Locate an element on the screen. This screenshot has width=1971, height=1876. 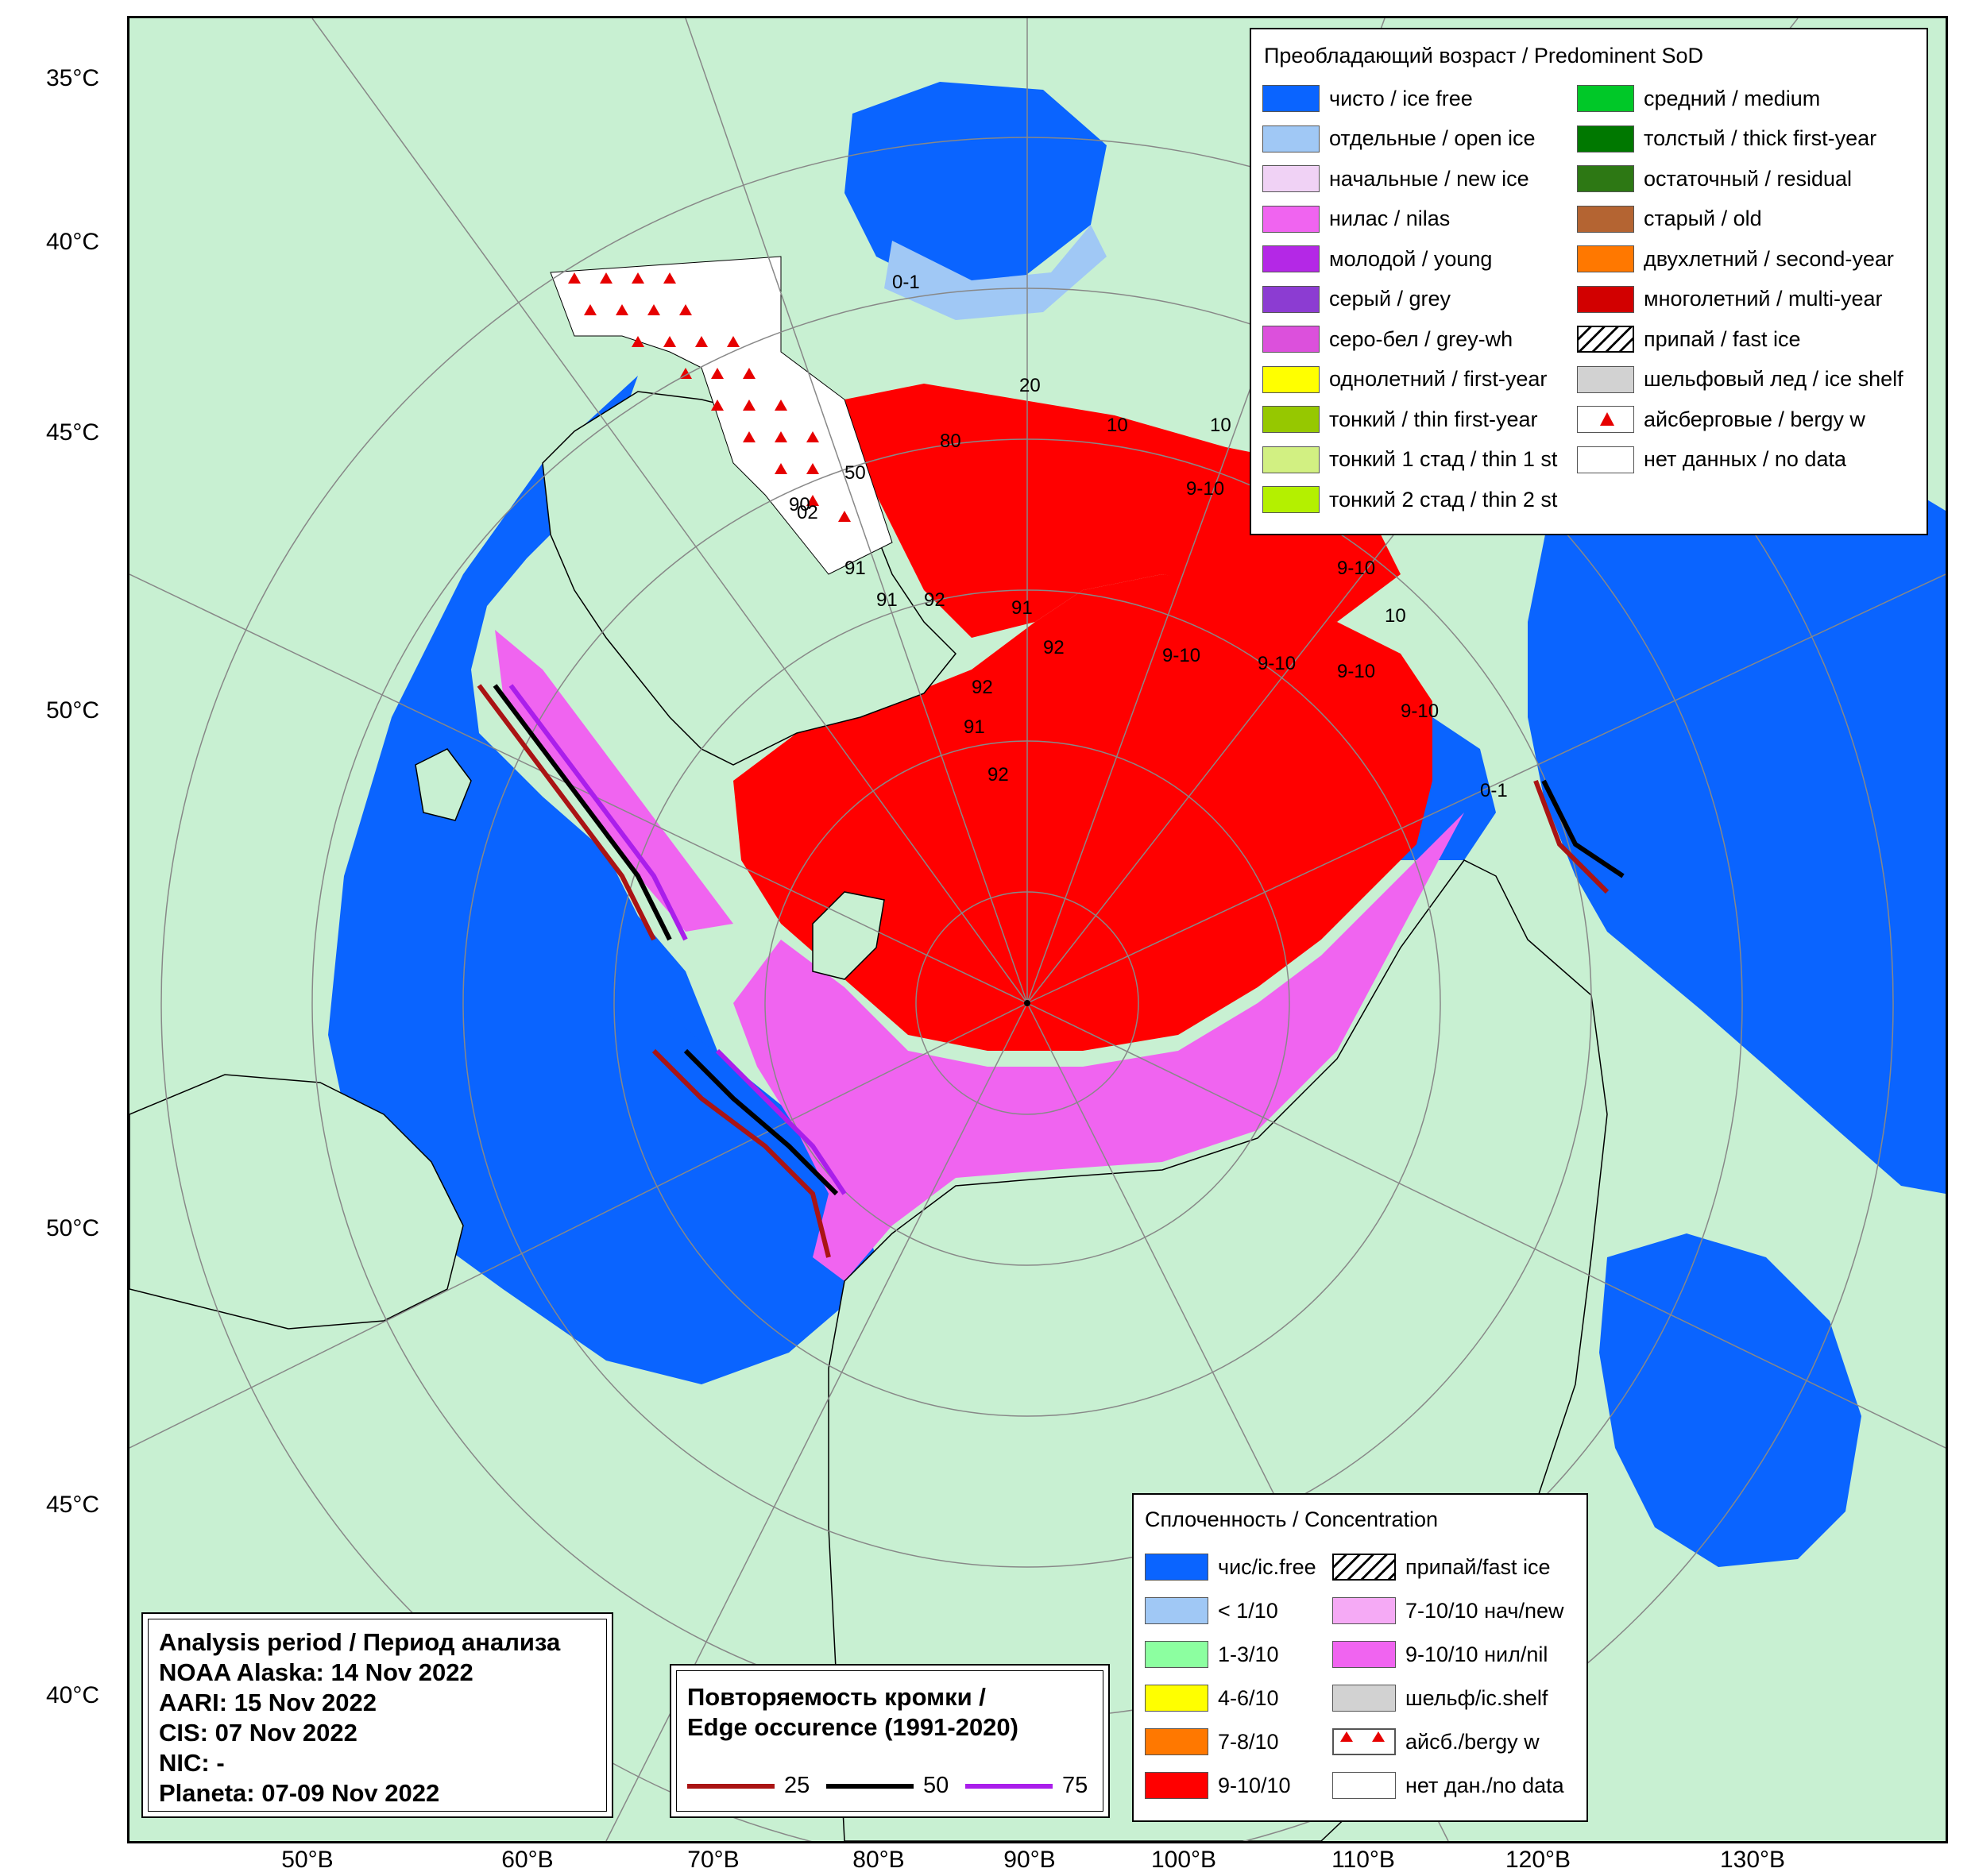
lon-label-6: 100°В is located at coordinates (1183, 1860).